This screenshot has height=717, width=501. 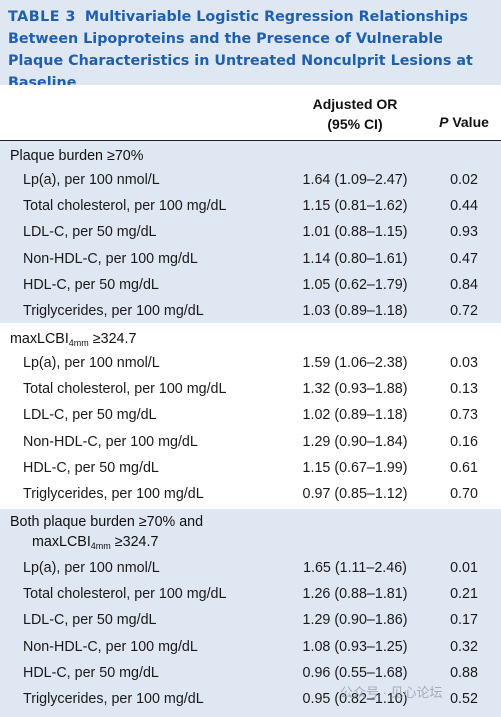 I want to click on row-p-value: 0.93, so click(x=464, y=232).